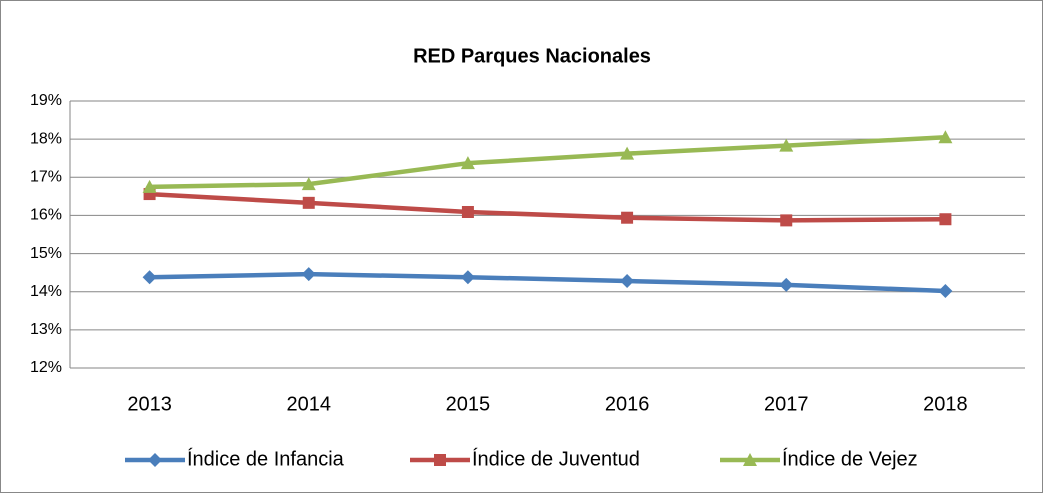 The image size is (1043, 493). Describe the element at coordinates (149, 404) in the screenshot. I see `x-tick-label: 2013` at that location.